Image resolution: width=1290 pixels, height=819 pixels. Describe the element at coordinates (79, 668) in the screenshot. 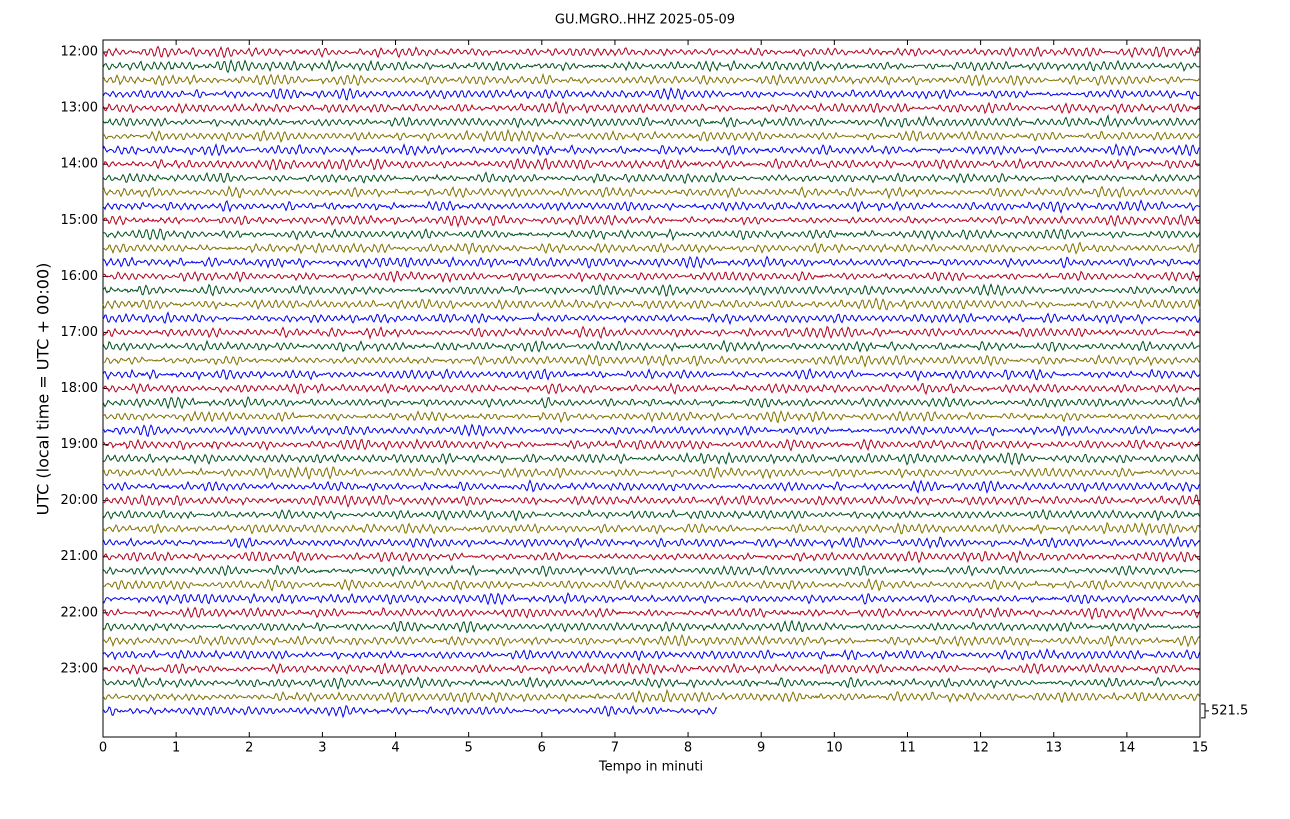

I see `y-tick-label: 23:00` at that location.